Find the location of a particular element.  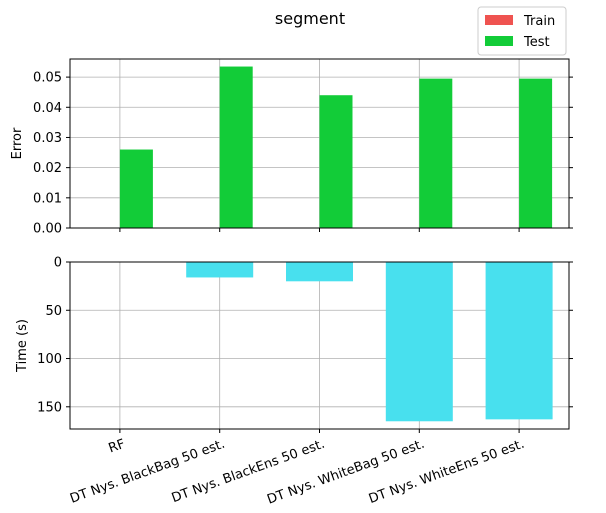

top-ytick-label: 0.03 is located at coordinates (47, 138).